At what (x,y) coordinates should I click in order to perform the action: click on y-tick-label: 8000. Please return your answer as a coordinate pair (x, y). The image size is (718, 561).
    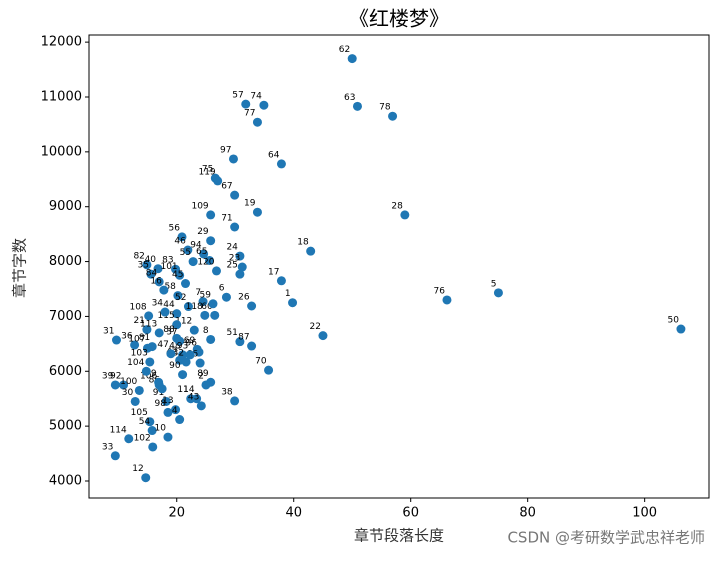
    Looking at the image, I should click on (65, 261).